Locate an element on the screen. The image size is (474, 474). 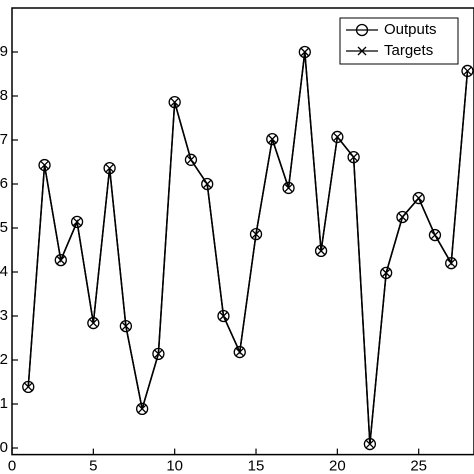
x-tick-label: 25 is located at coordinates (418, 466).